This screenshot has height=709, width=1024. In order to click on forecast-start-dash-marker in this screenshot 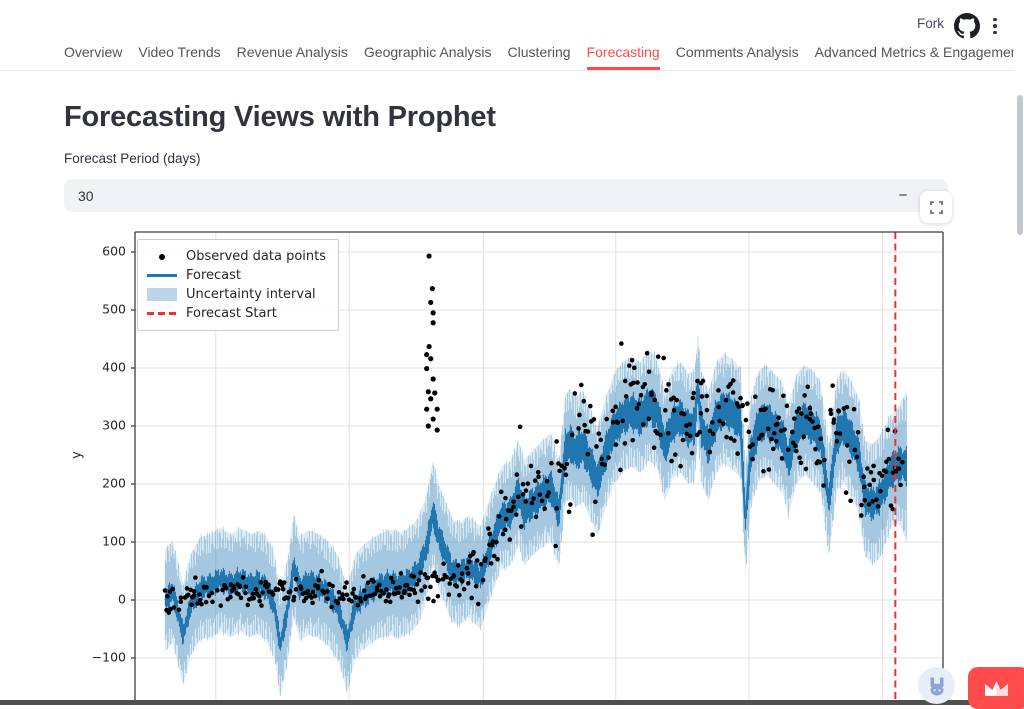, I will do `click(162, 313)`.